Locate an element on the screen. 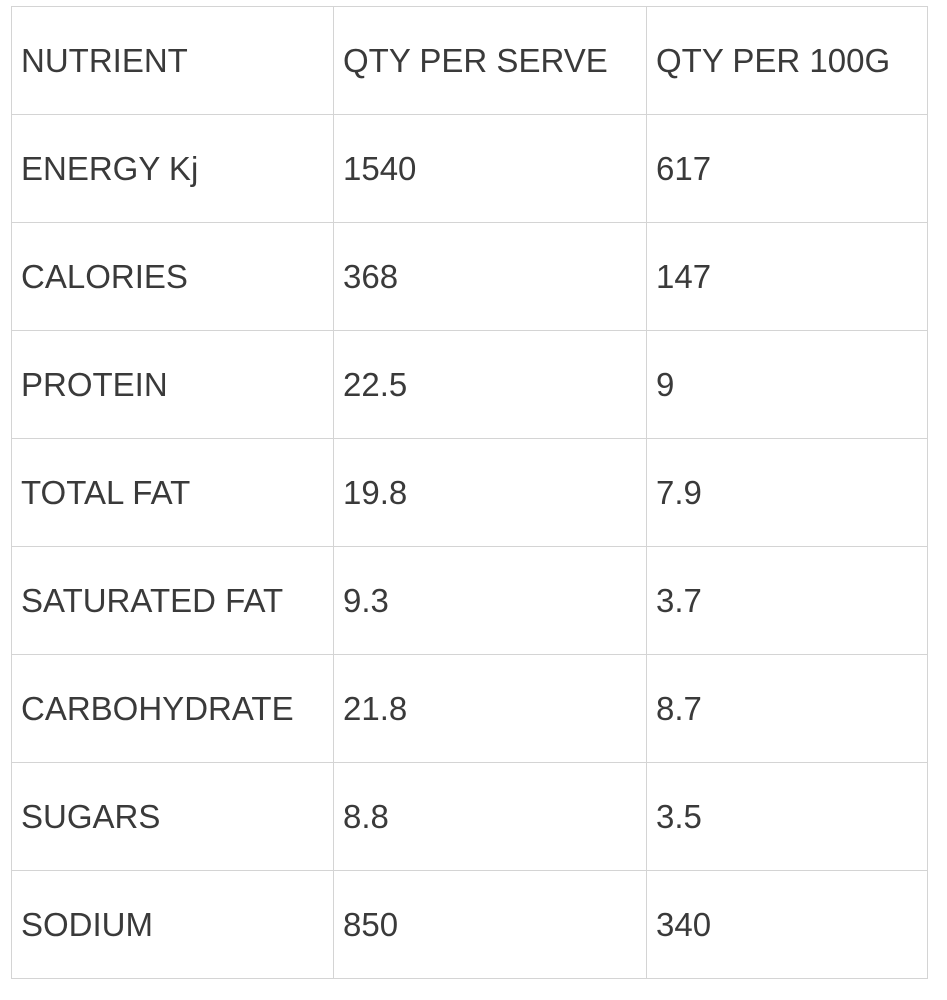 The height and width of the screenshot is (1000, 947). header-qty-per-100g: QTY PER 100G is located at coordinates (787, 60).